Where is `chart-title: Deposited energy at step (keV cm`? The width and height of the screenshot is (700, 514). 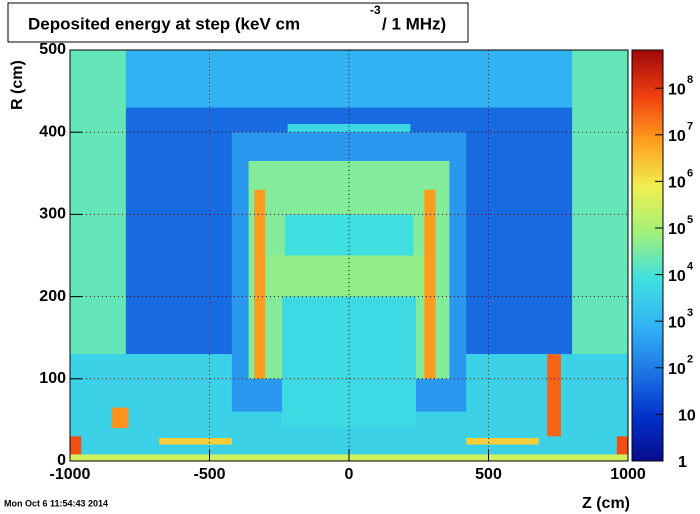 chart-title: Deposited energy at step (keV cm is located at coordinates (164, 23).